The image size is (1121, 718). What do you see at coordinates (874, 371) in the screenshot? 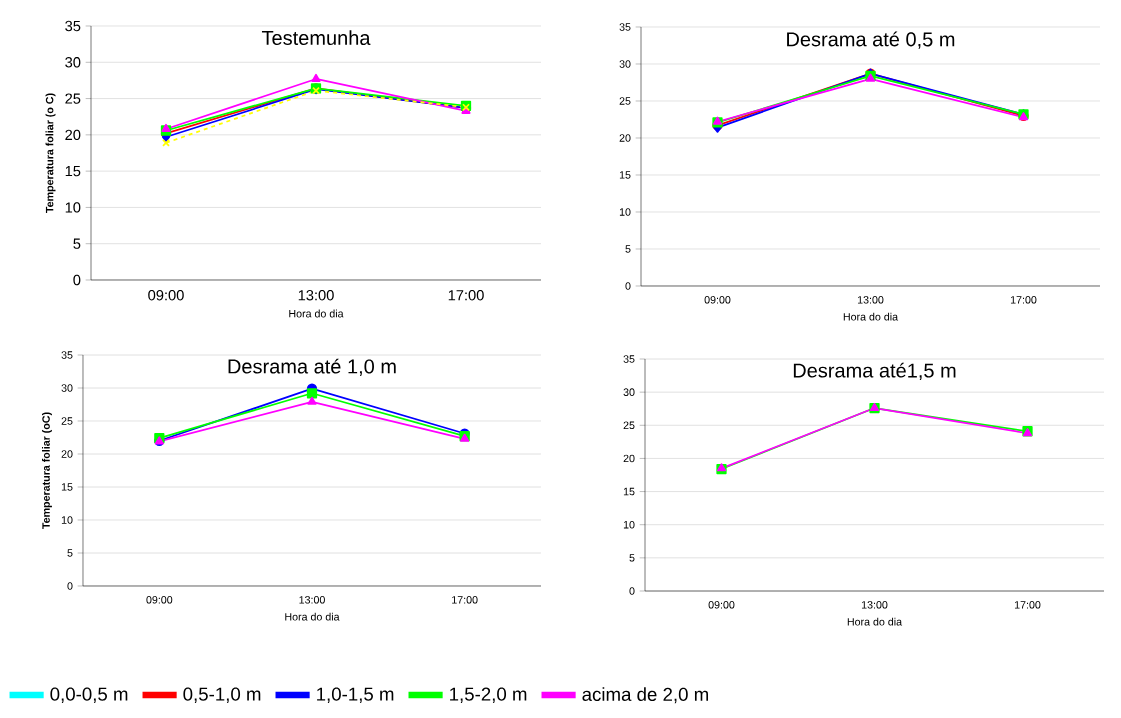
I see `chart-title: Desrama até1,5 m` at bounding box center [874, 371].